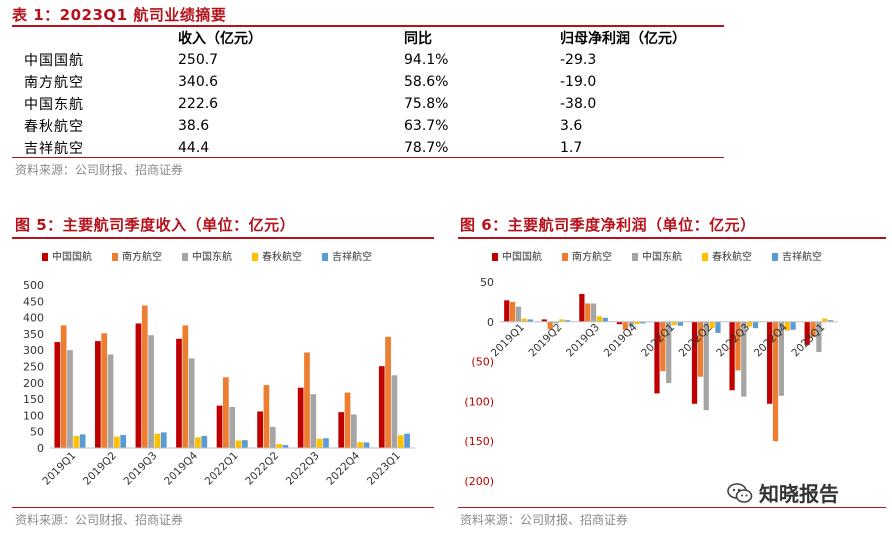 Image resolution: width=892 pixels, height=535 pixels. Describe the element at coordinates (99, 170) in the screenshot. I see `table-source: 资料来源：公司财报、招商证券` at that location.